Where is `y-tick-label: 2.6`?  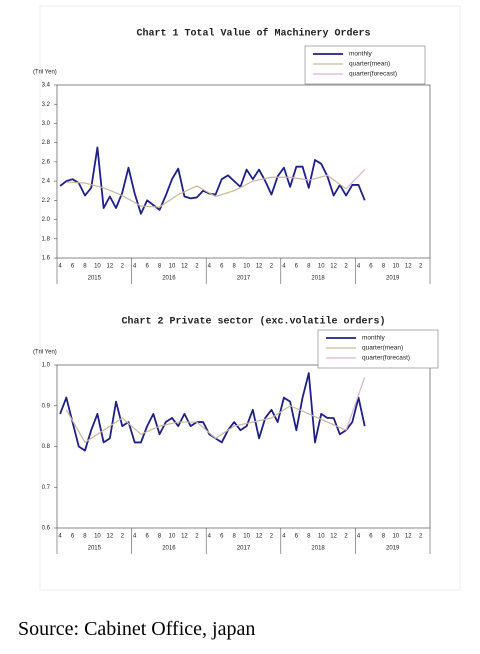 y-tick-label: 2.6 is located at coordinates (46, 162).